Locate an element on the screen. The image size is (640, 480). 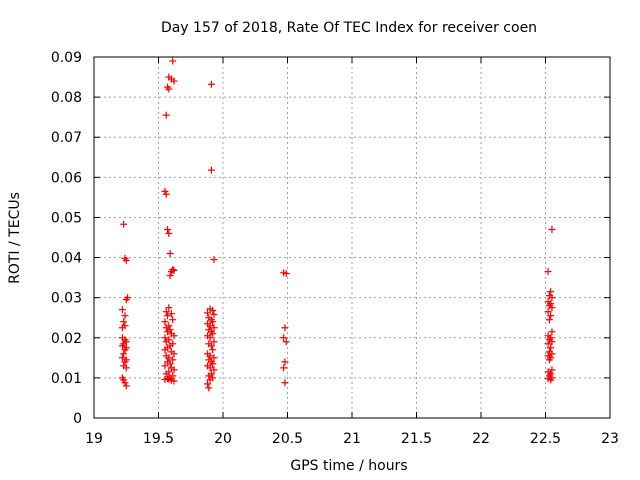
y-tick-label: 0.07 is located at coordinates (66, 138).